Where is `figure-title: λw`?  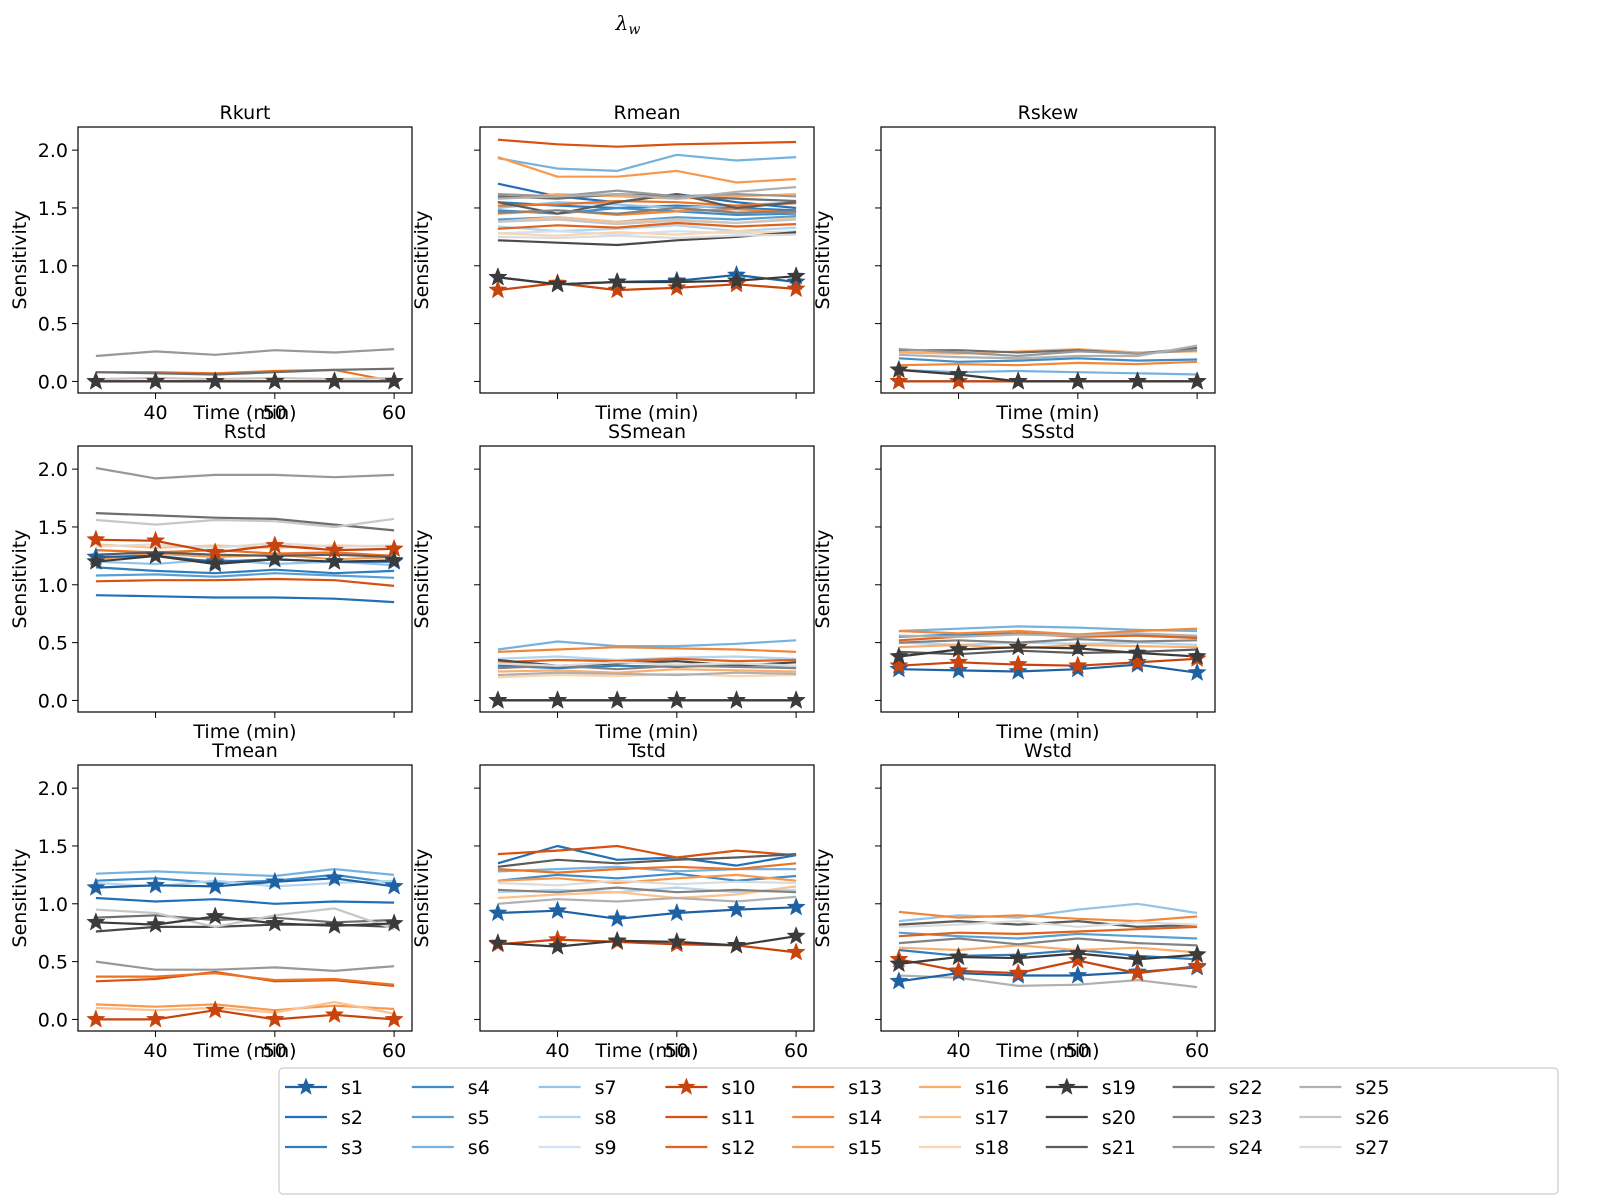
figure-title: λw is located at coordinates (628, 24).